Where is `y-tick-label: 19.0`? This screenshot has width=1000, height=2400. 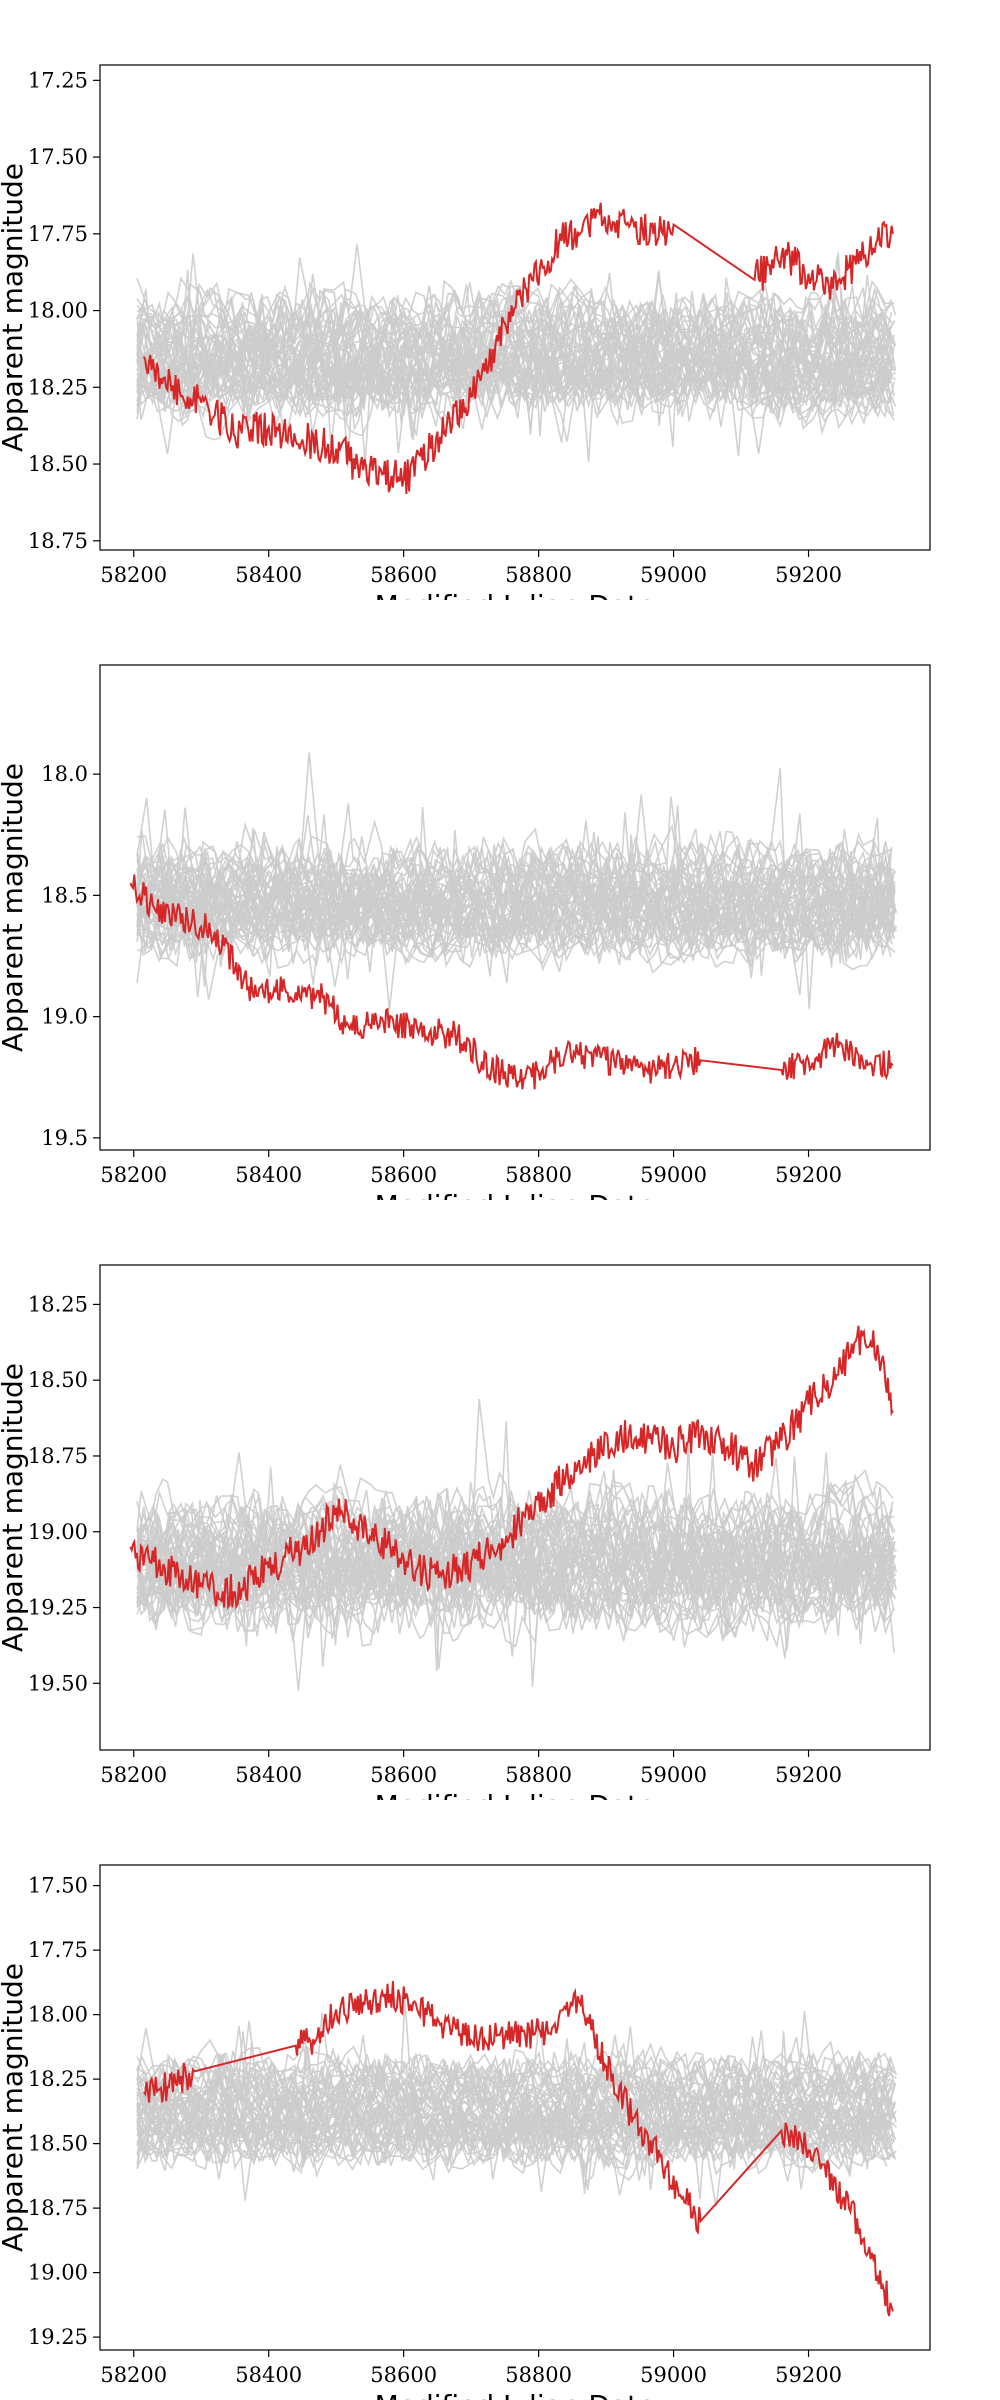
y-tick-label: 19.0 is located at coordinates (64, 1017).